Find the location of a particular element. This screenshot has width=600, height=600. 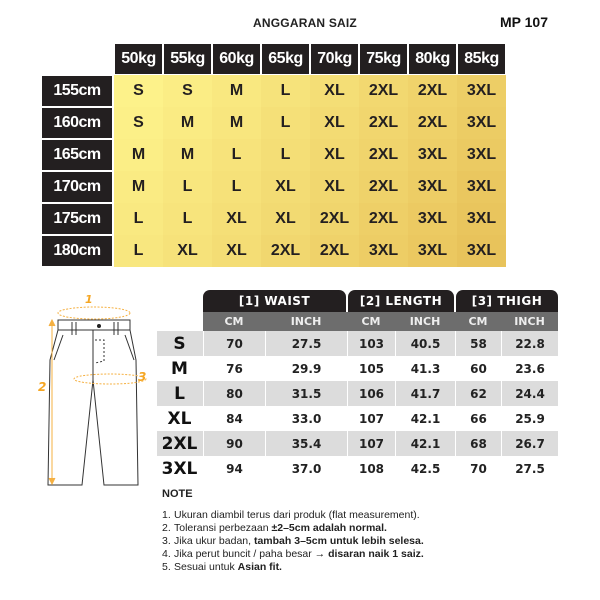

note-number: 2. is located at coordinates (166, 528).